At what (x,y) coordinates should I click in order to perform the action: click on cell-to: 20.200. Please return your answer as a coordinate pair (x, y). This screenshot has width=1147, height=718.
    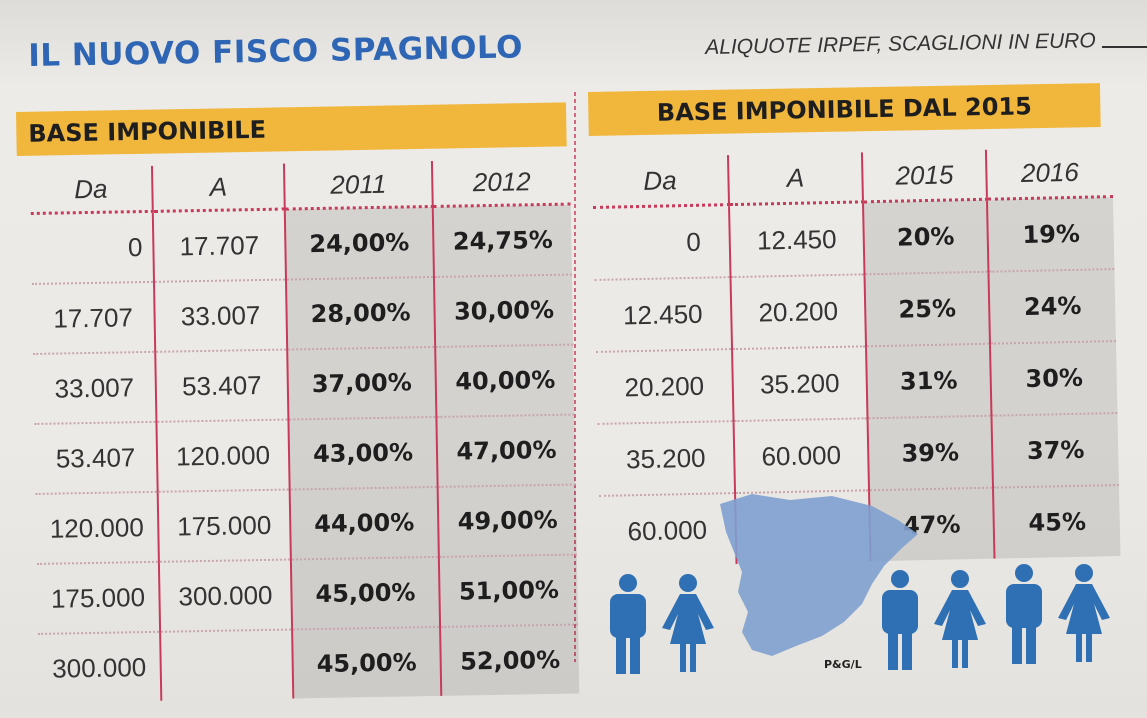
    Looking at the image, I should click on (798, 312).